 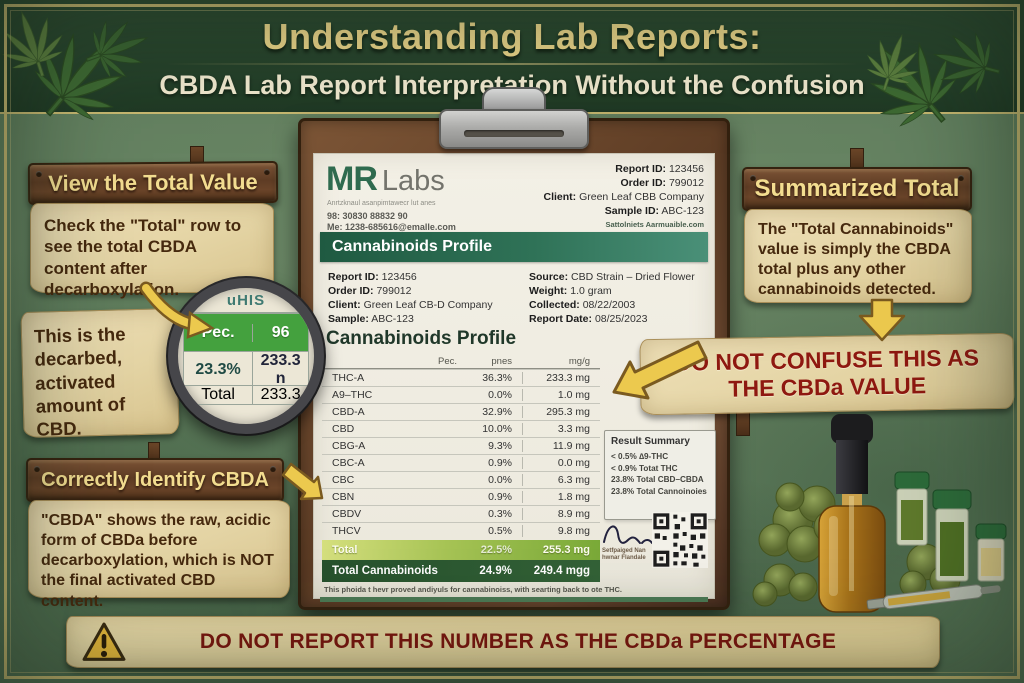 I want to click on cannabinoid-table: Pec. pnes mg/g THC-A 36.3% 233.3 mg, so click(x=461, y=468).